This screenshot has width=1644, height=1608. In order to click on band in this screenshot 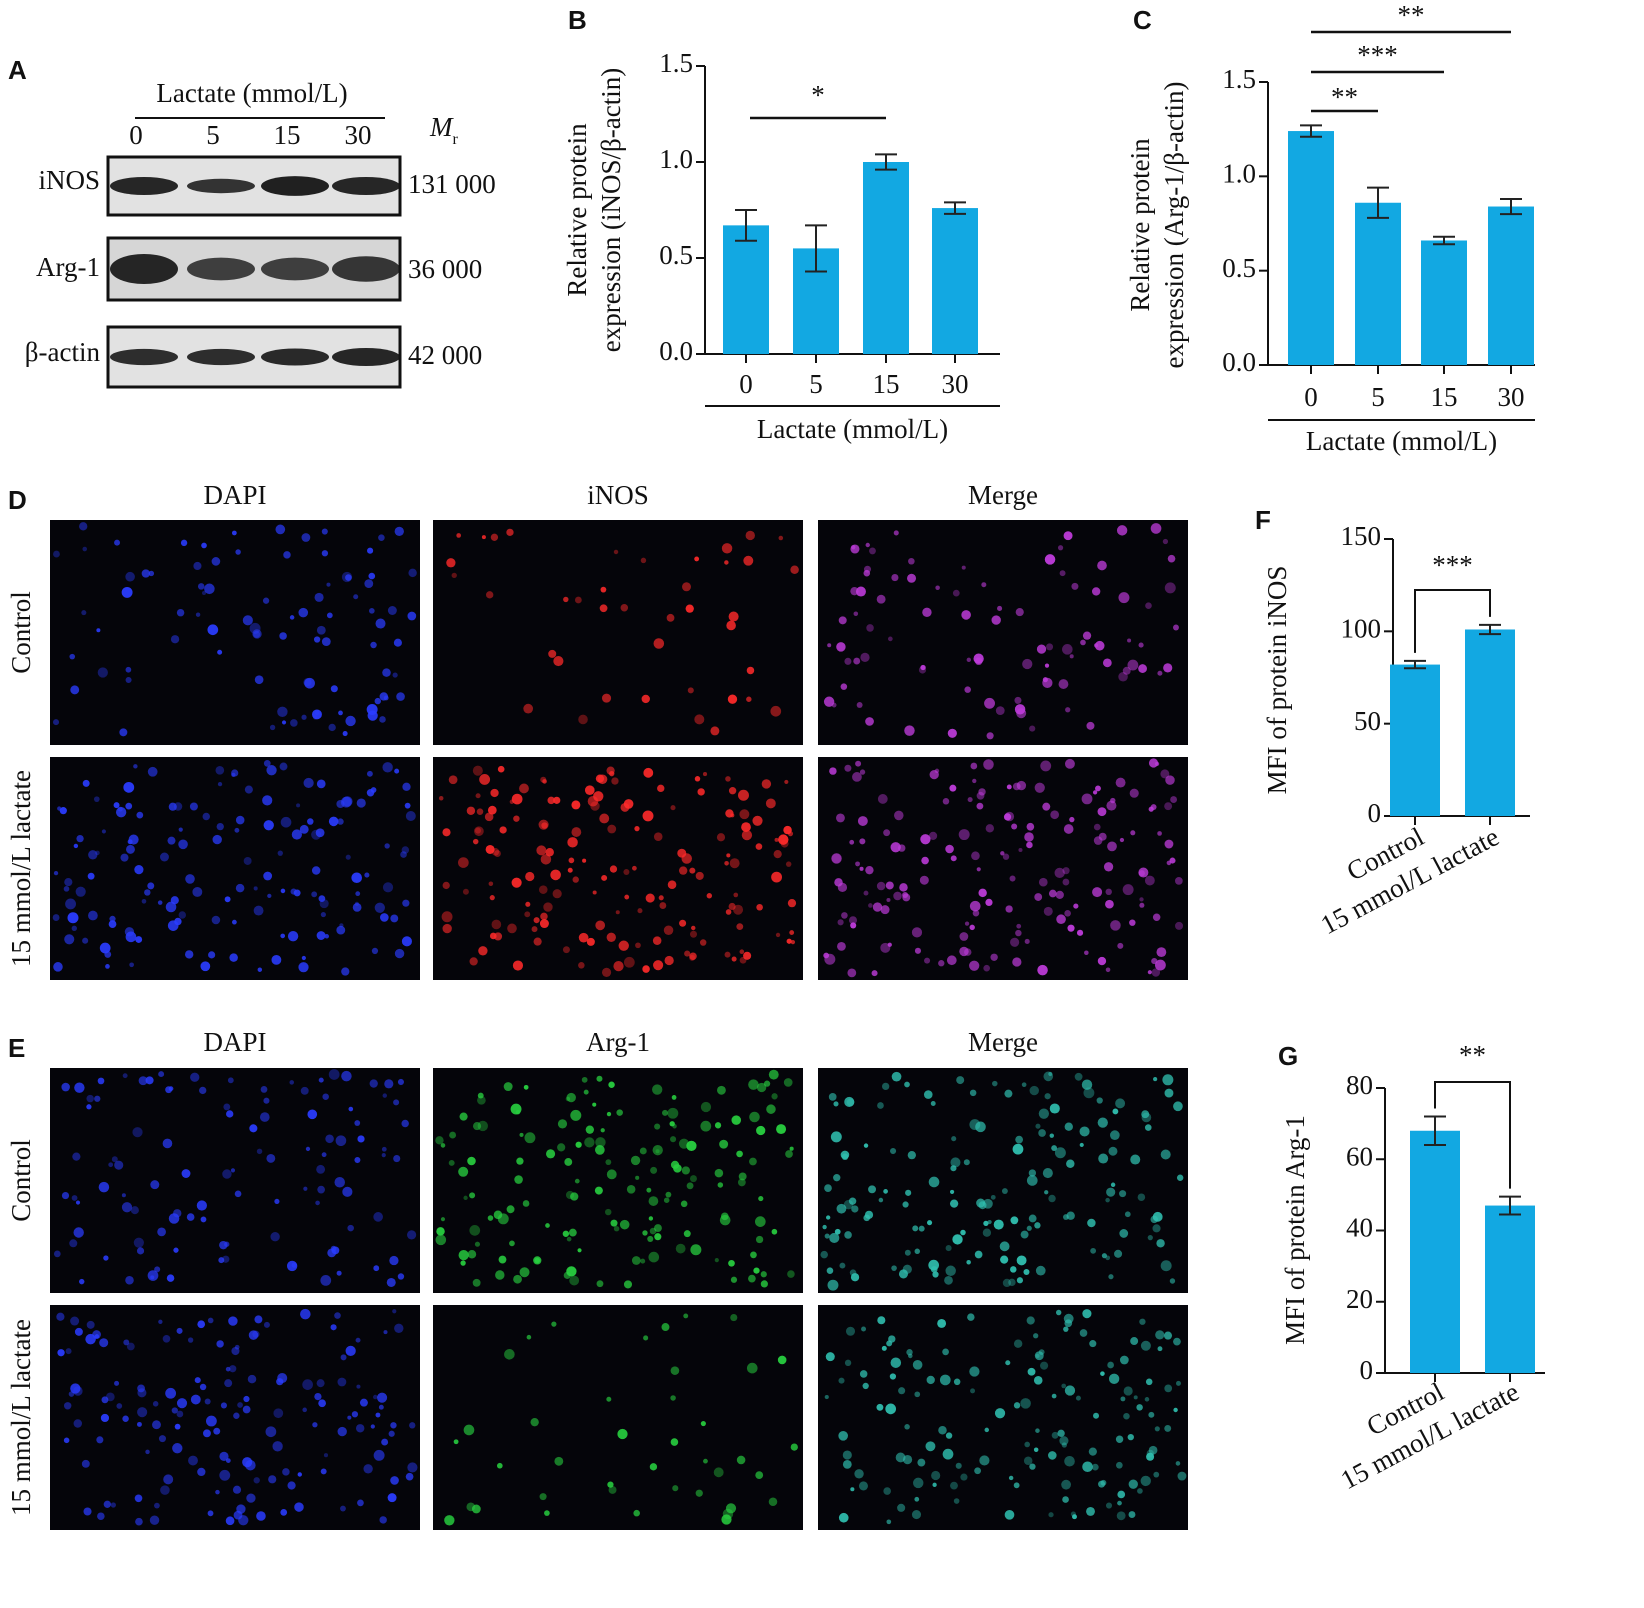, I will do `click(144, 186)`.